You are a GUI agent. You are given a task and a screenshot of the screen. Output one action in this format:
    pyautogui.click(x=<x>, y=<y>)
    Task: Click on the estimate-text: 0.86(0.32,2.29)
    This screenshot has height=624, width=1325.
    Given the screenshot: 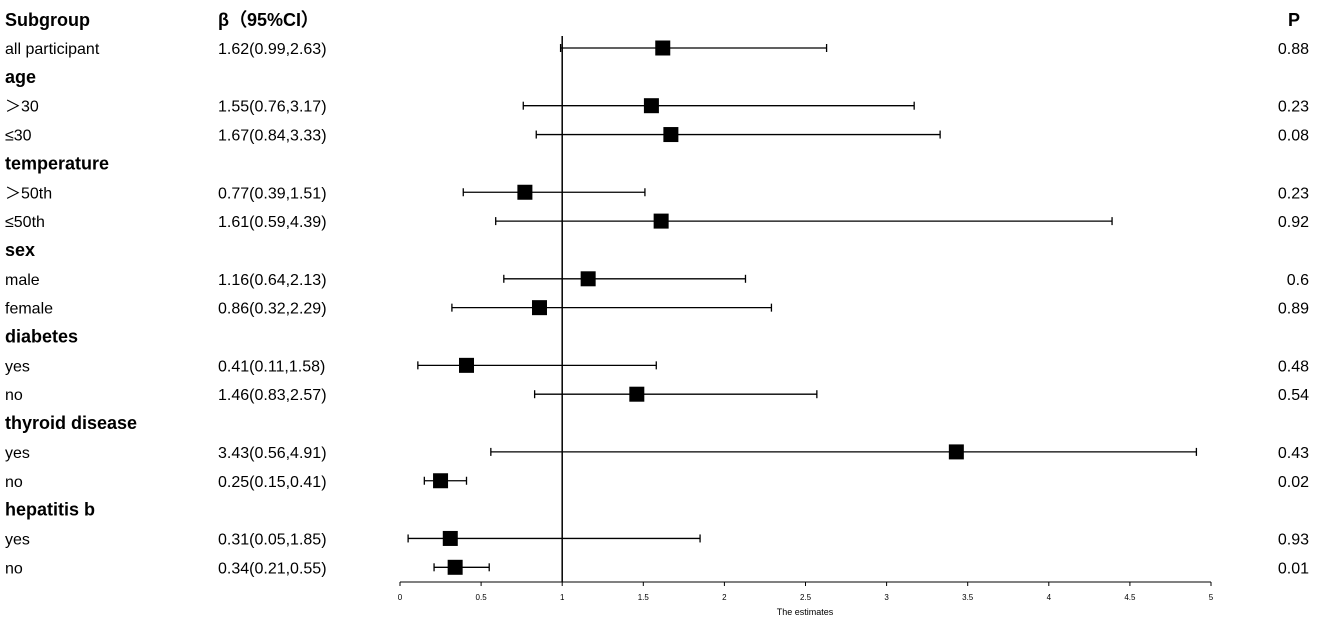 What is the action you would take?
    pyautogui.click(x=272, y=309)
    